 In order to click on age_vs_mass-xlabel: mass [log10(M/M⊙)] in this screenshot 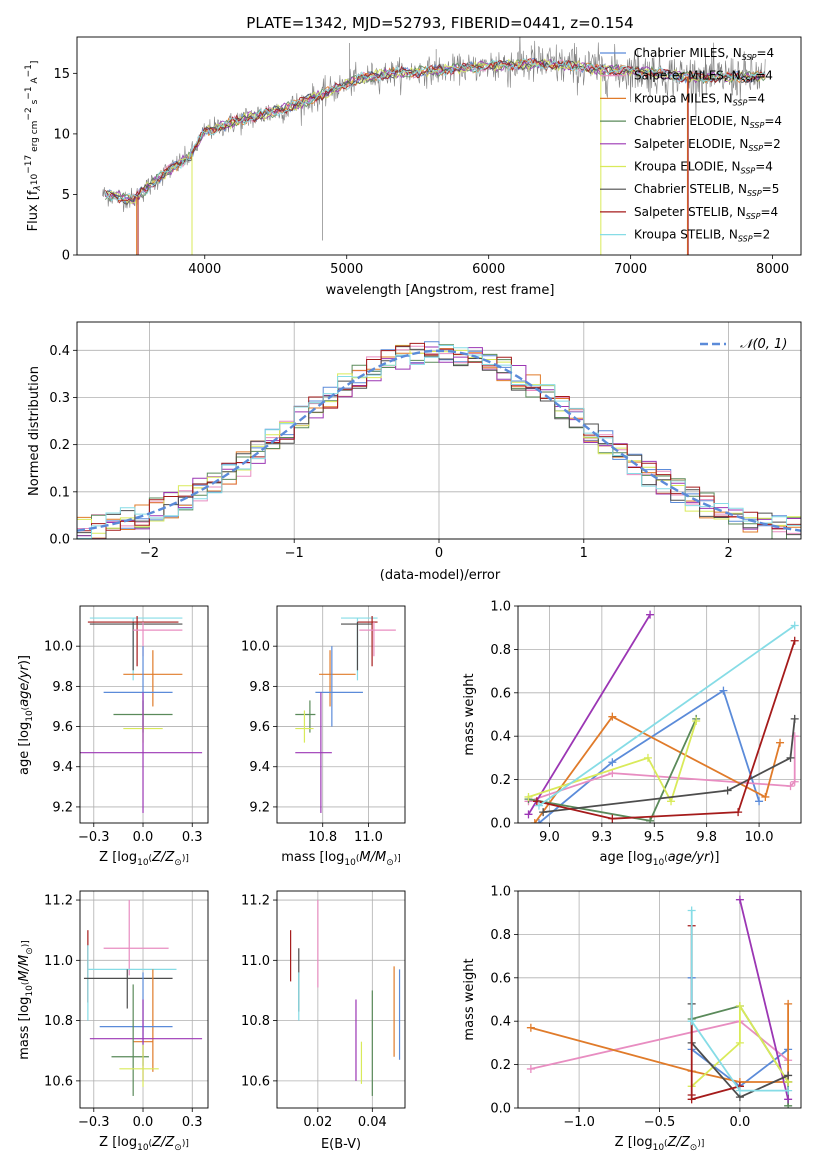, I will do `click(341, 859)`.